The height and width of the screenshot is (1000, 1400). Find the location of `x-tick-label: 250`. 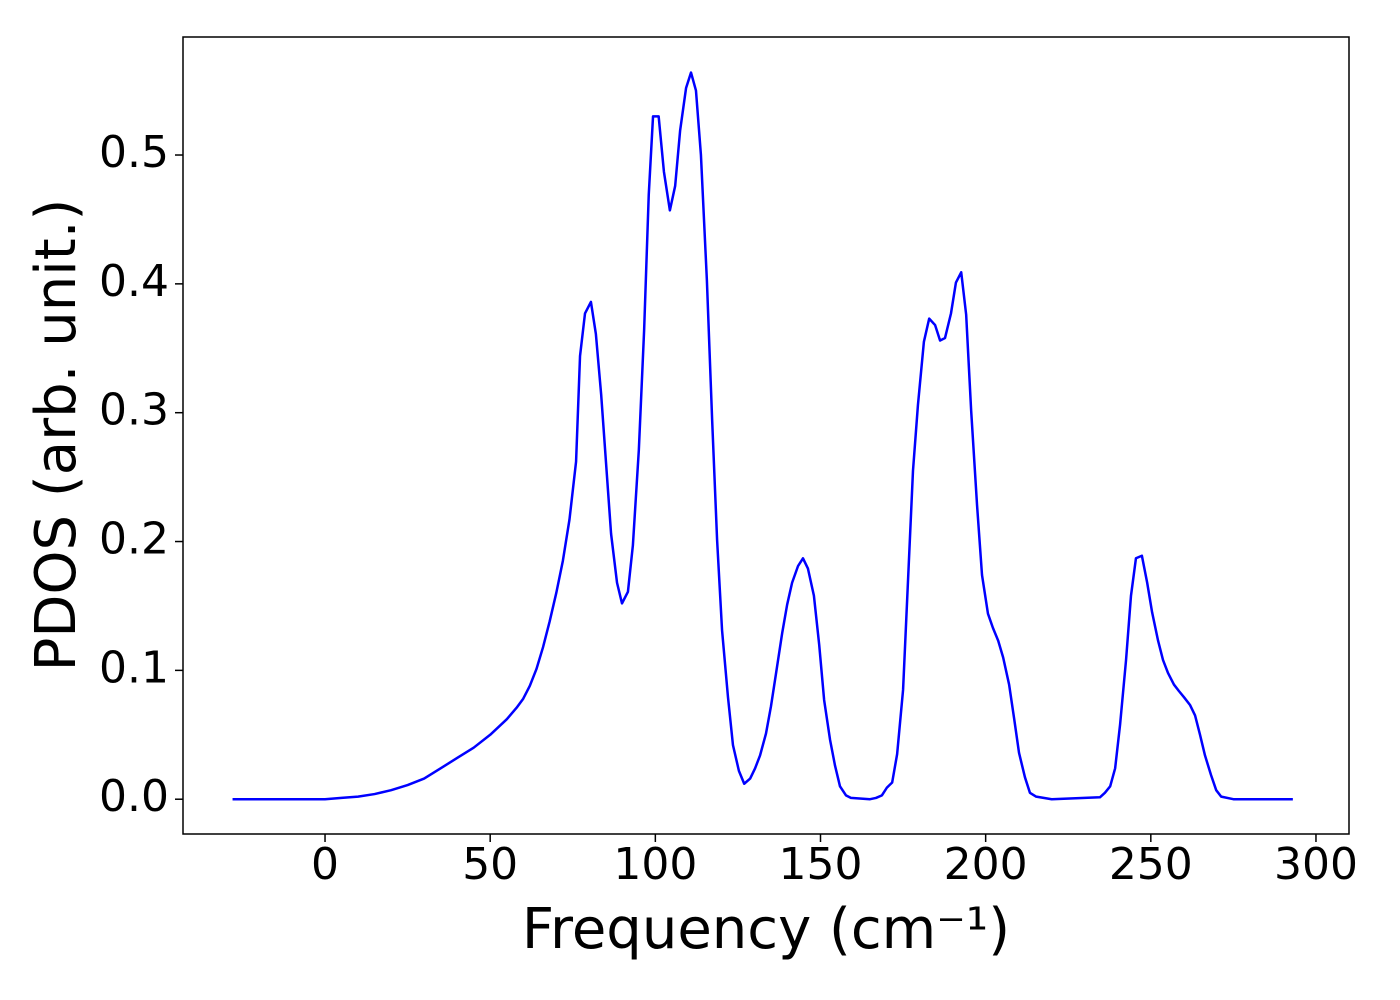

x-tick-label: 250 is located at coordinates (1151, 864).